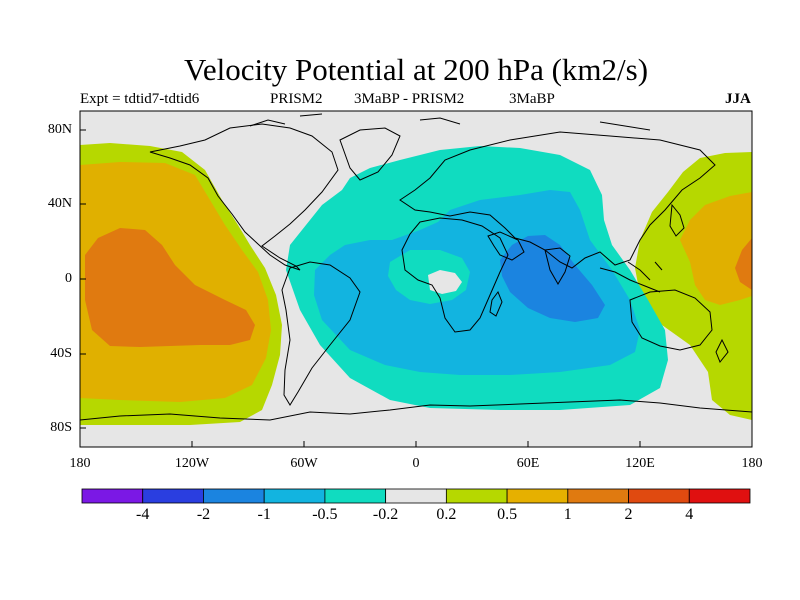 The image size is (800, 600). Describe the element at coordinates (677, 220) in the screenshot. I see `japan-coast` at that location.